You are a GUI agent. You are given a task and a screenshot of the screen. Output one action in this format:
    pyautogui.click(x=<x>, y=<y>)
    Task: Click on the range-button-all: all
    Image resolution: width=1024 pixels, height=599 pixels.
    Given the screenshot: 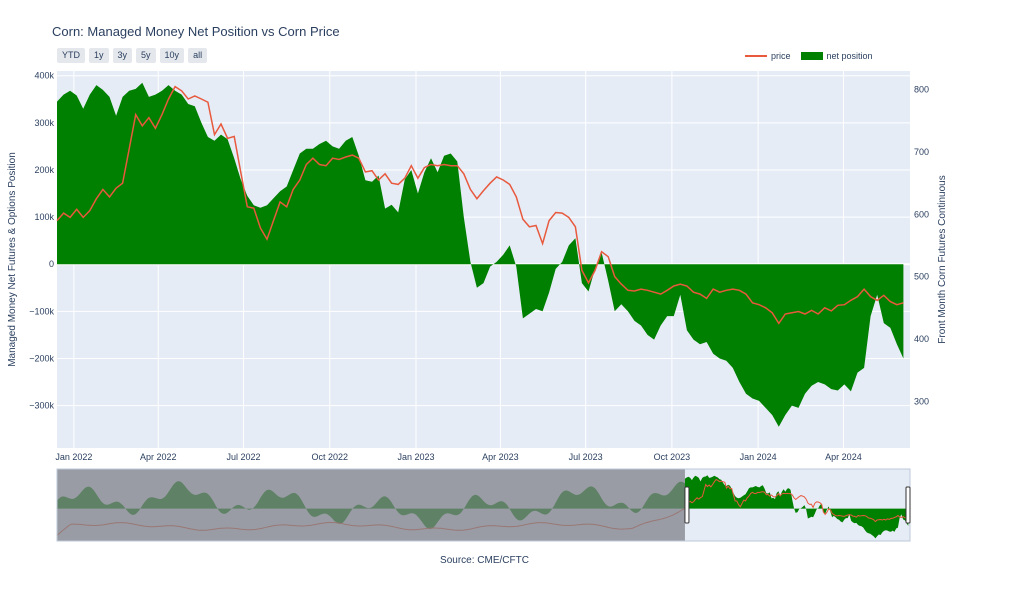 What is the action you would take?
    pyautogui.click(x=198, y=55)
    